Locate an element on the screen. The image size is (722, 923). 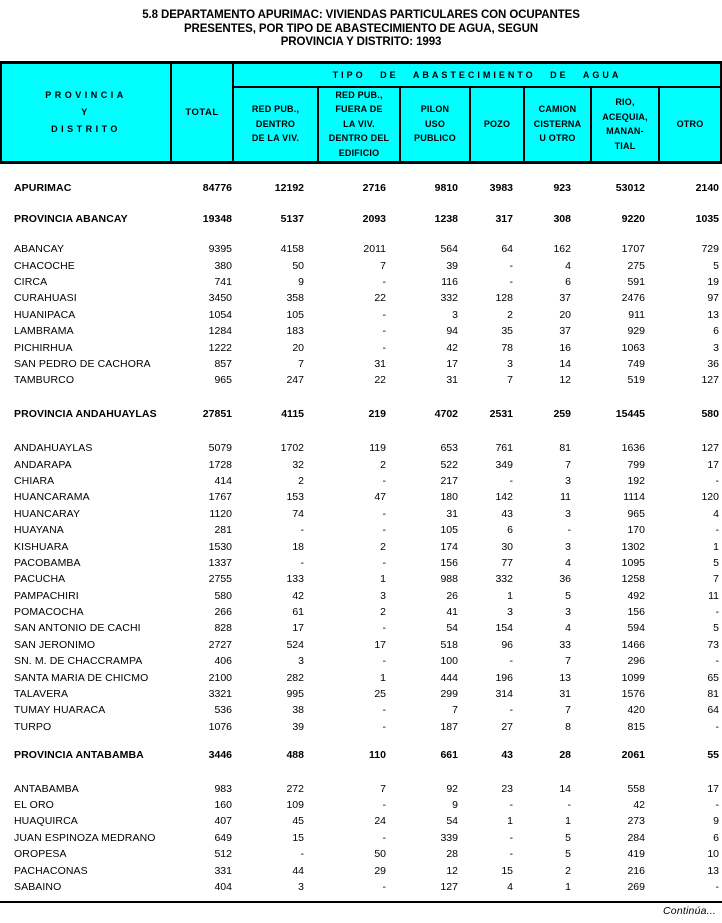
cell-value: 41 is located at coordinates (452, 612).